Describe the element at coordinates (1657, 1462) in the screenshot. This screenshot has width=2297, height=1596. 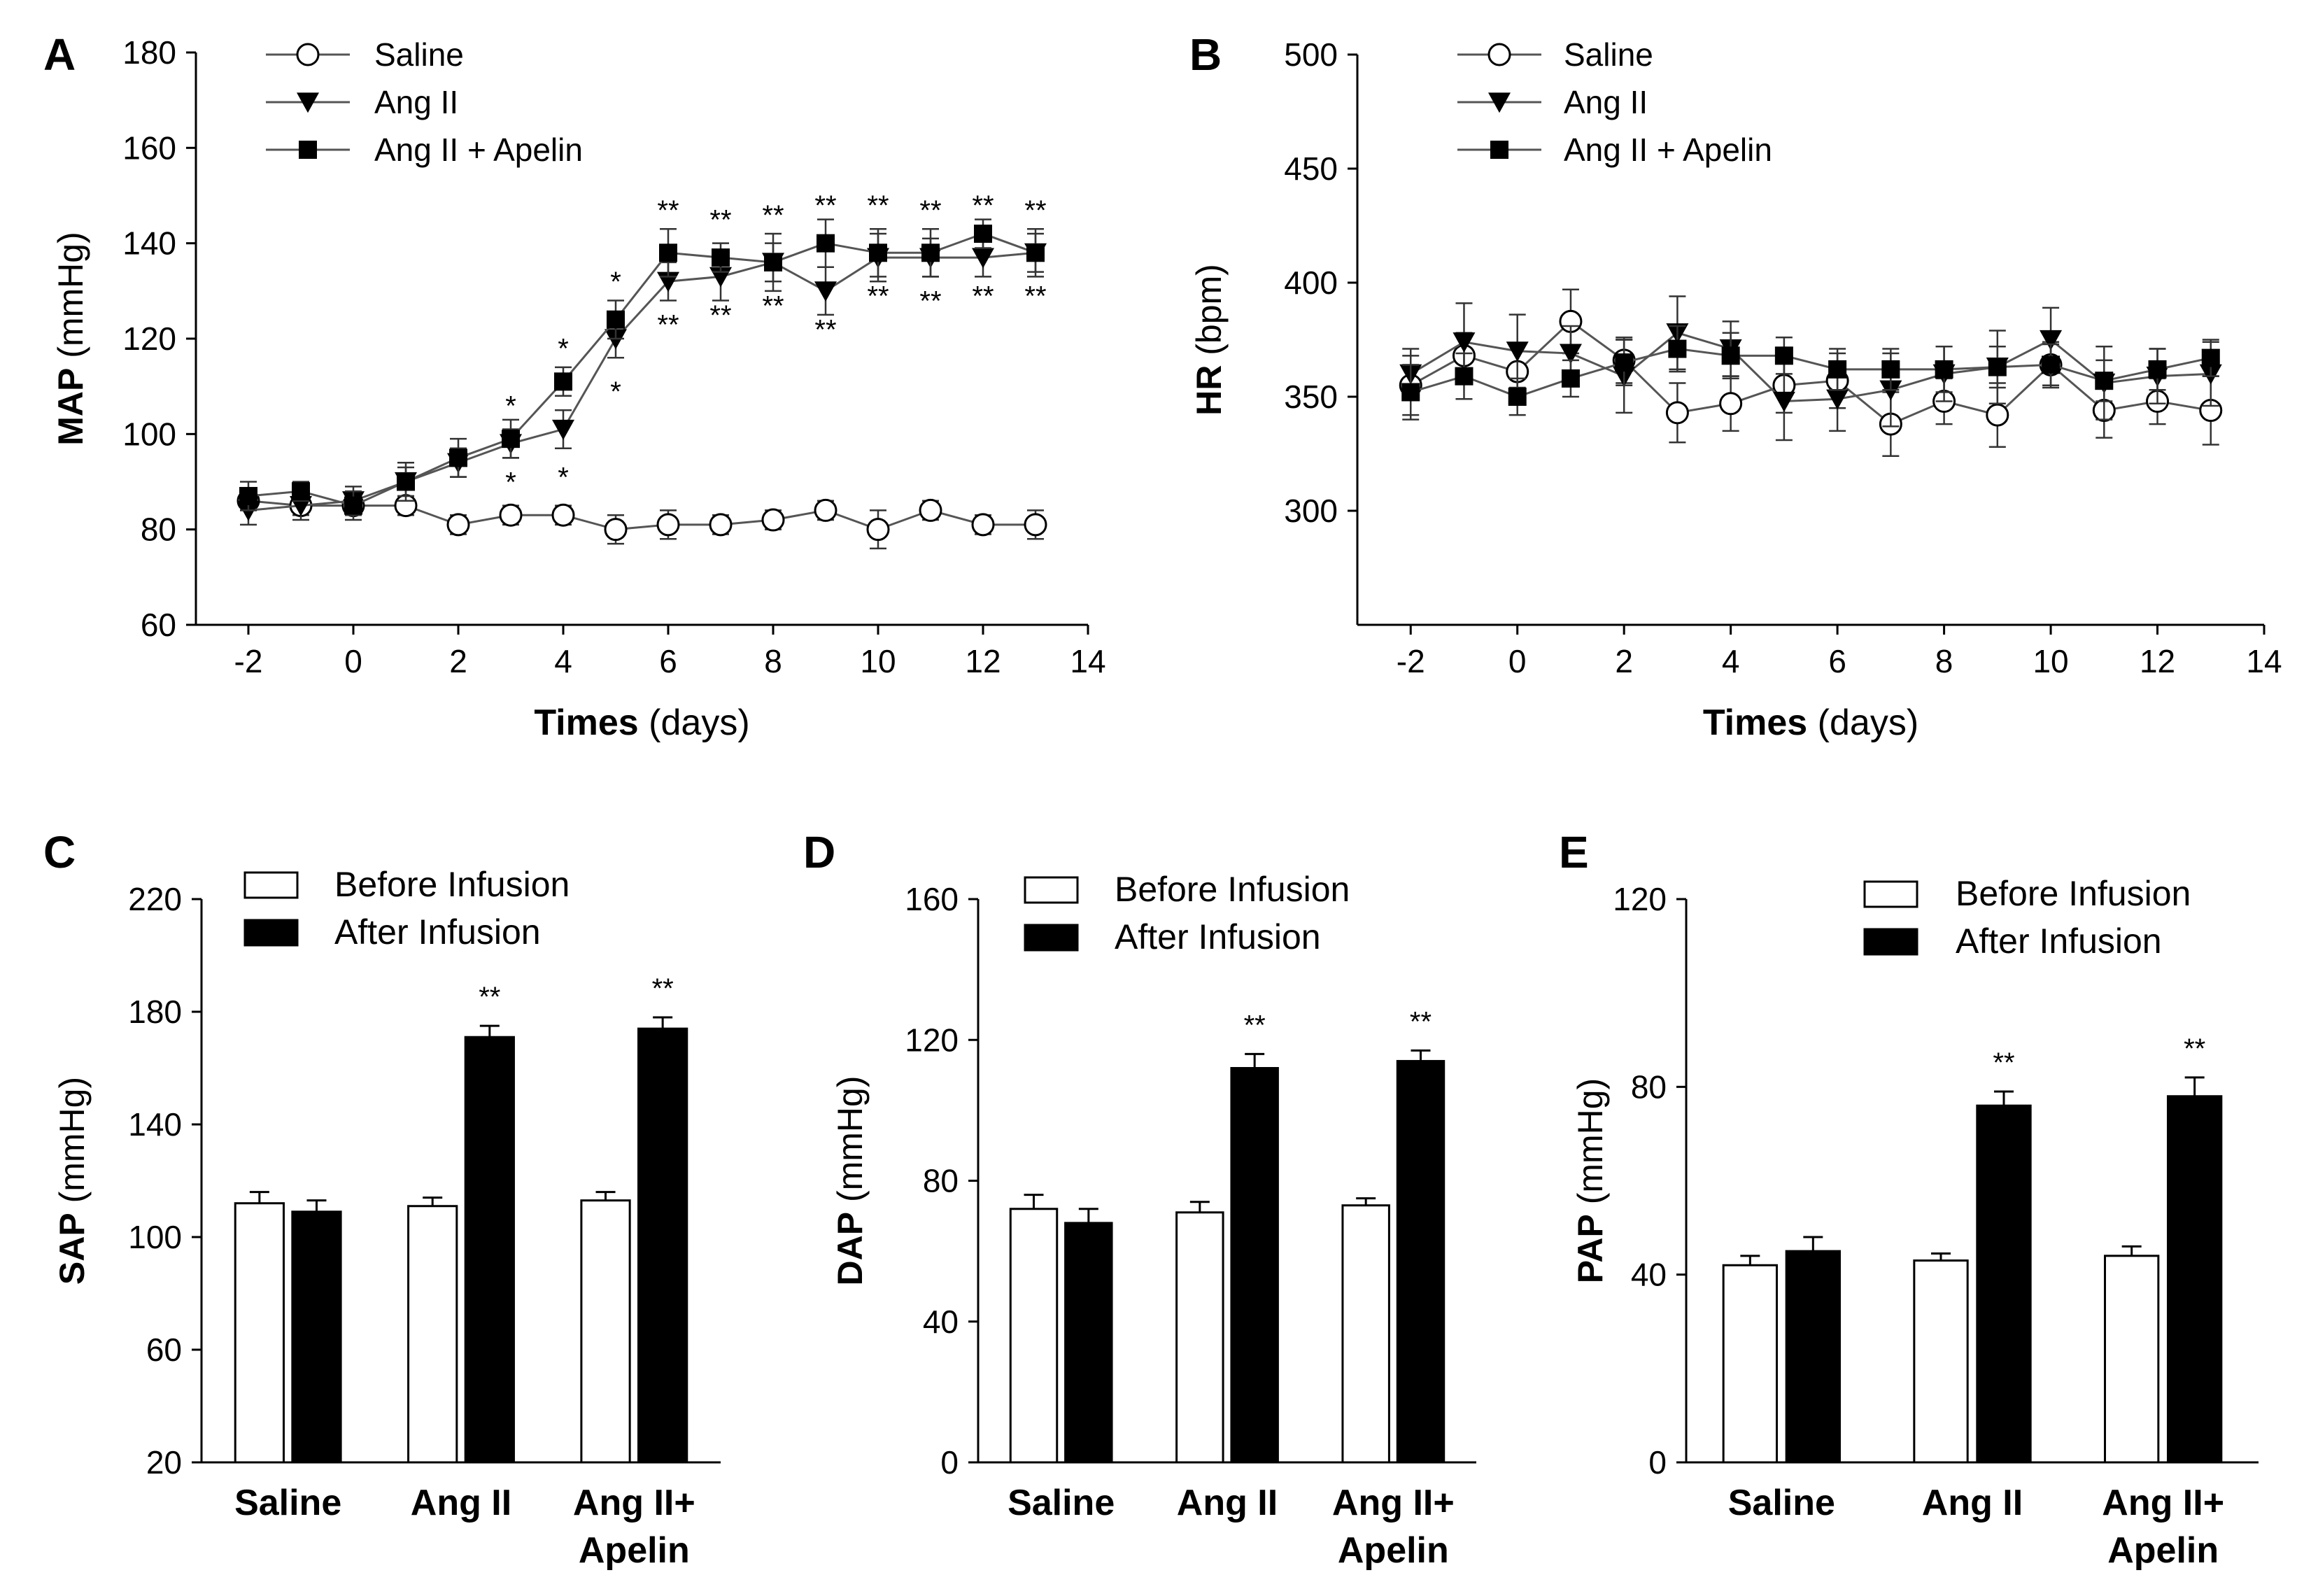
I see `y-tick-label: 0` at that location.